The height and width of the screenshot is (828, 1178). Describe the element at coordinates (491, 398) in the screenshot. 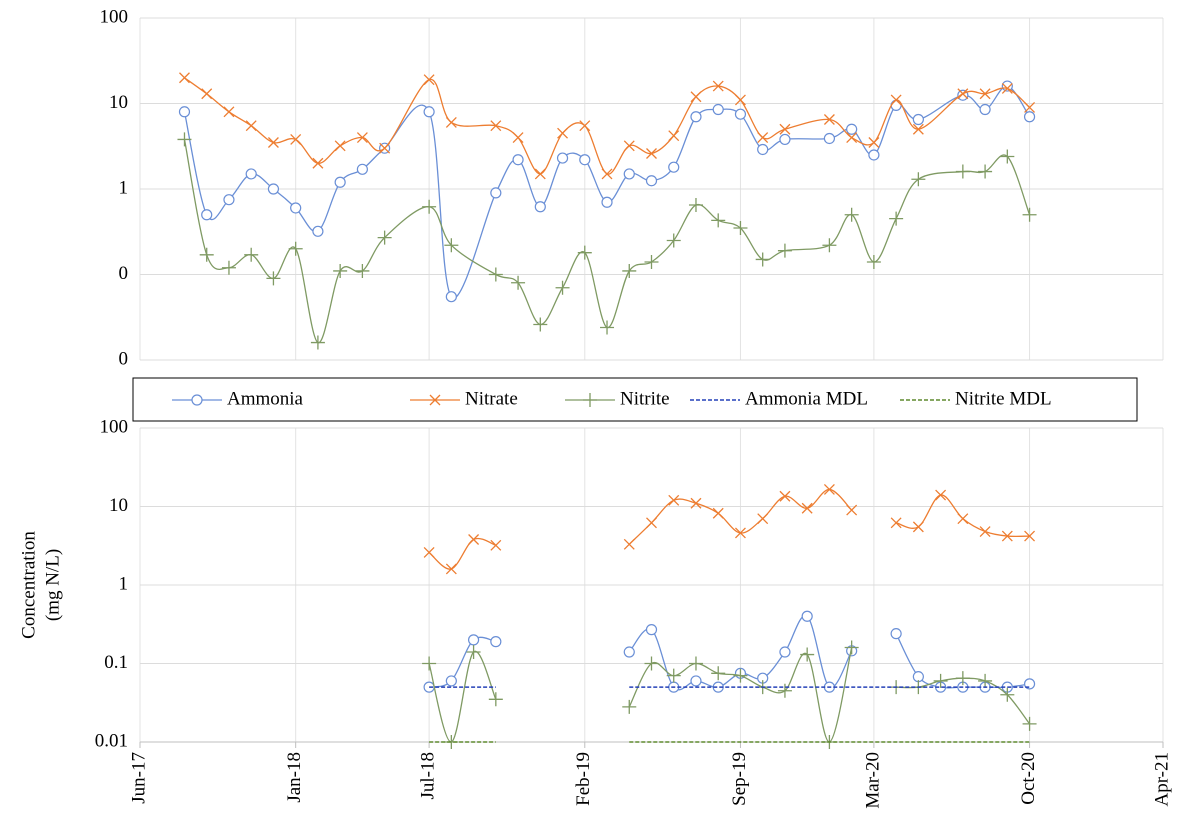

I see `legend-label: Nitrate` at that location.